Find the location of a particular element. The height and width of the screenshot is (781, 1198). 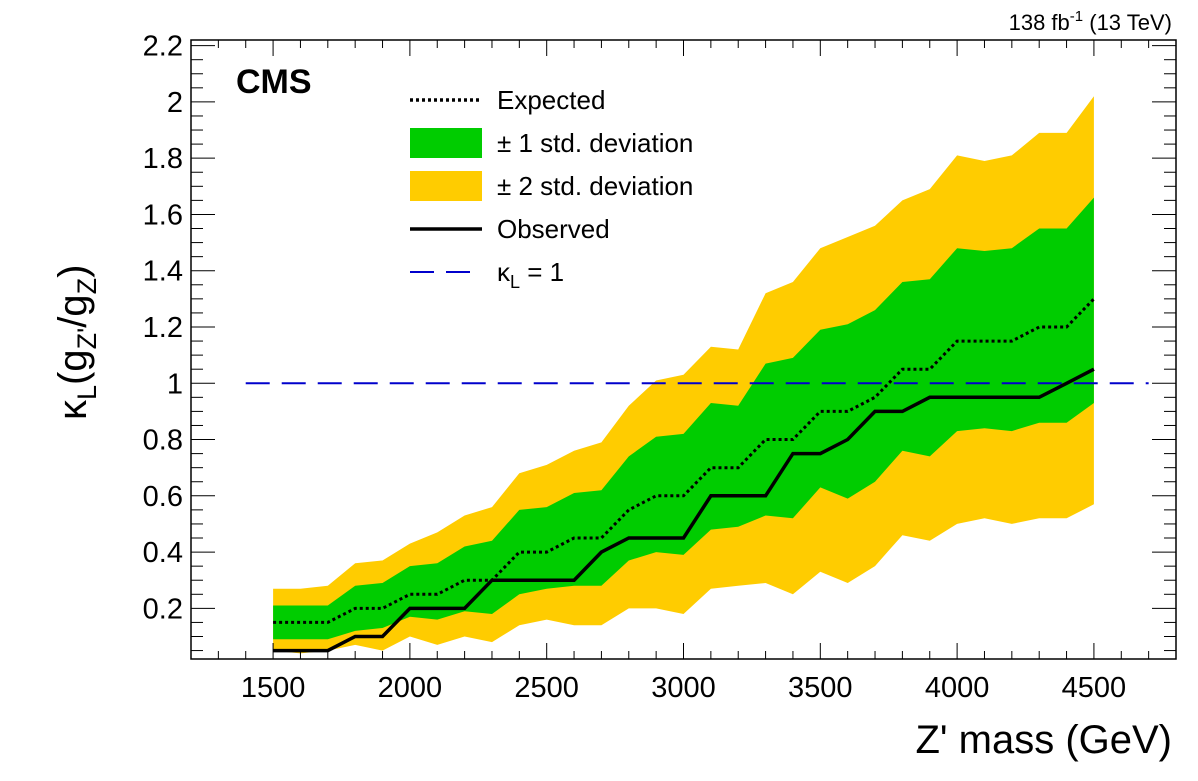

lumi-label: 138 fb-1 (13 TeV) is located at coordinates (1090, 21).